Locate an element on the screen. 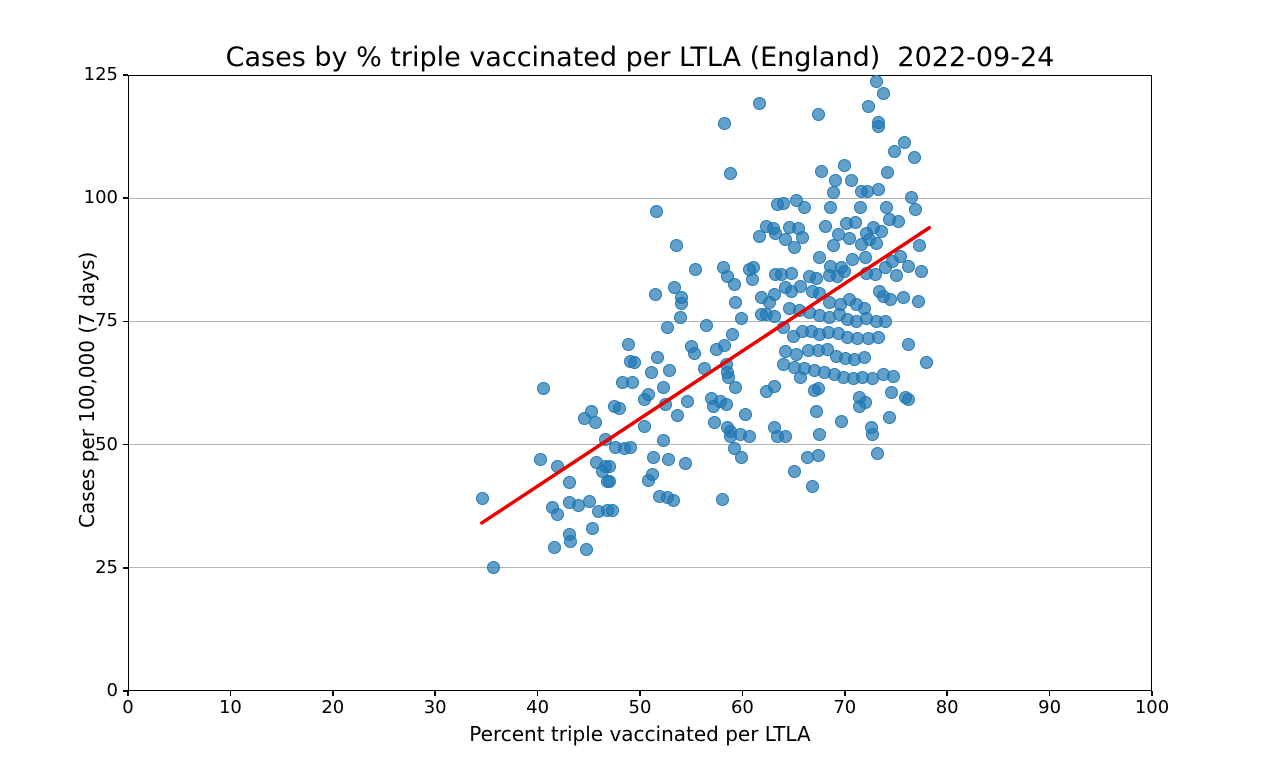 This screenshot has width=1280, height=768. y-axis-tick is located at coordinates (125, 444).